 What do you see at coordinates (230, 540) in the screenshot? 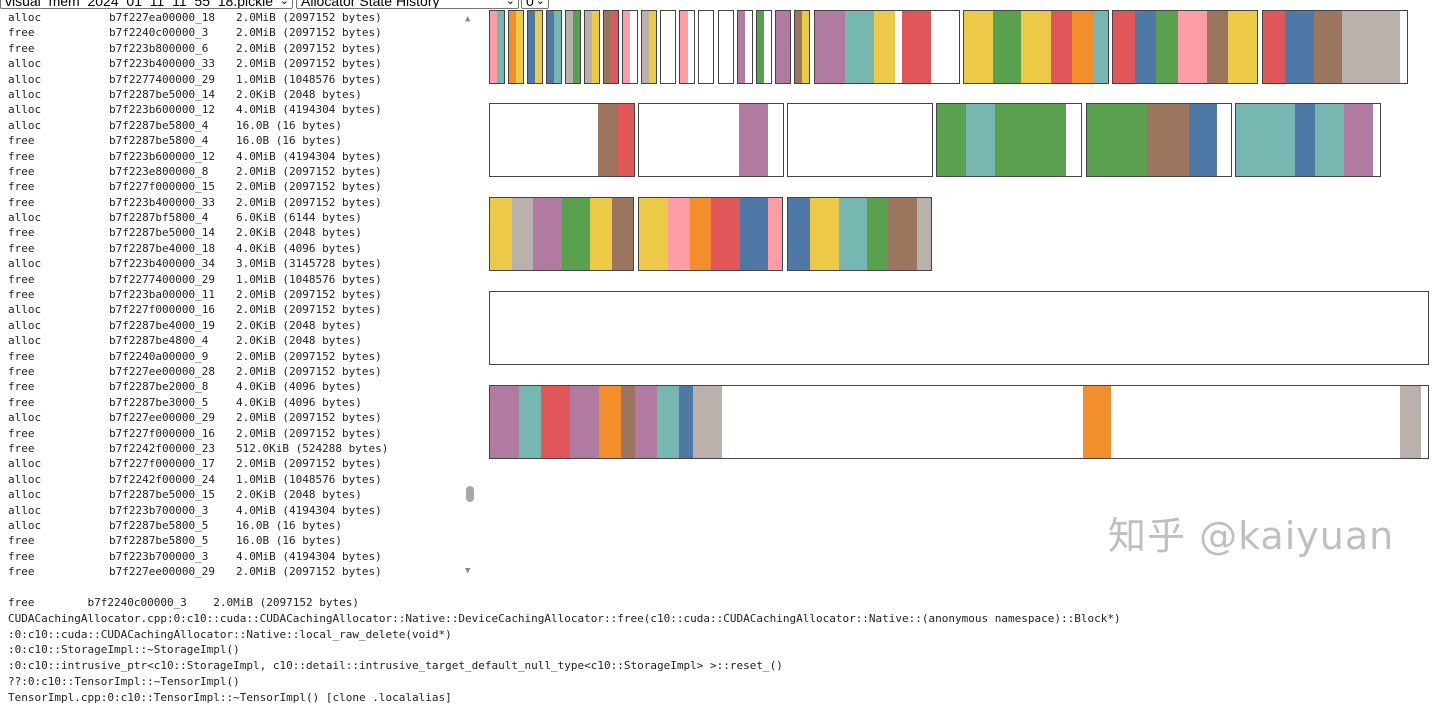
I see `event-row: free b7f2287be5800_5 16.0B (16 bytes)` at bounding box center [230, 540].